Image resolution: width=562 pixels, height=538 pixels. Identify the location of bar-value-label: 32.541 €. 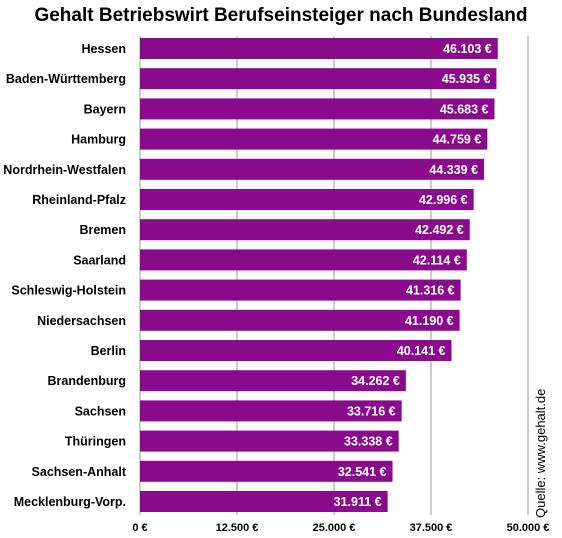
(362, 472).